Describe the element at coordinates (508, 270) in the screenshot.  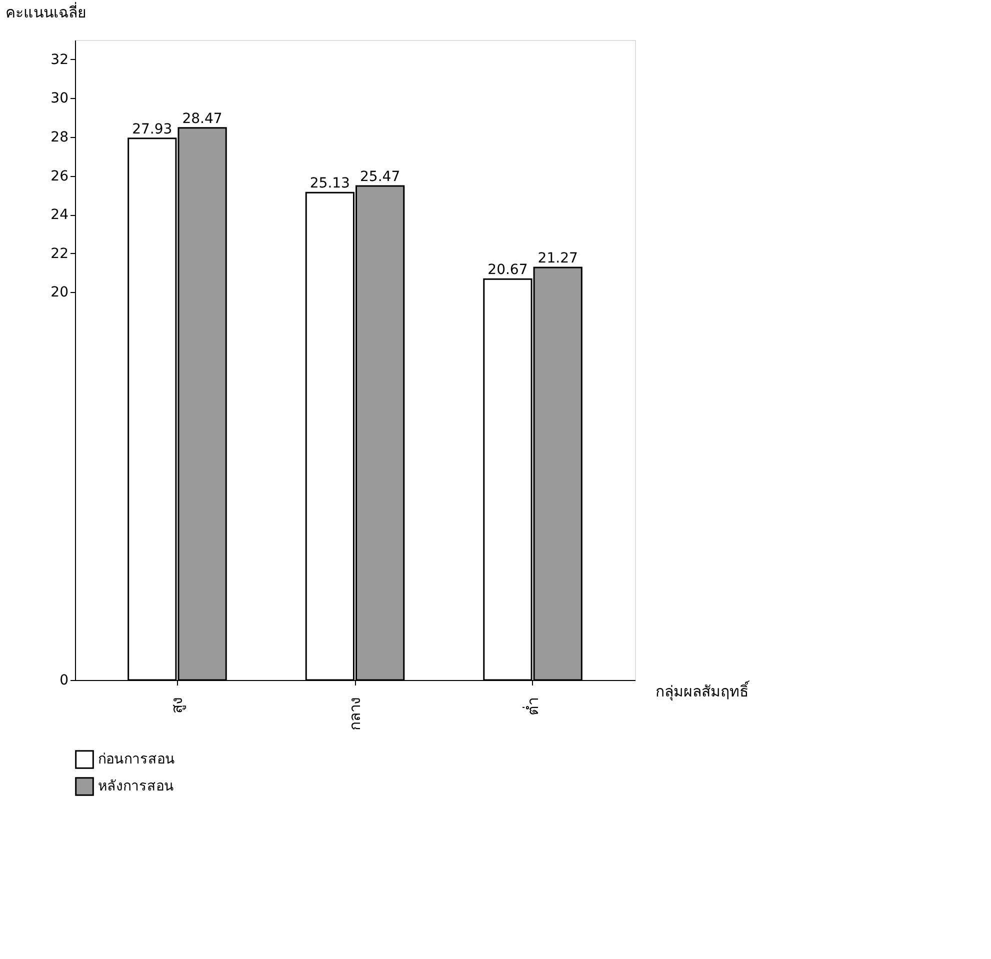
I see `data-label: 20.67` at that location.